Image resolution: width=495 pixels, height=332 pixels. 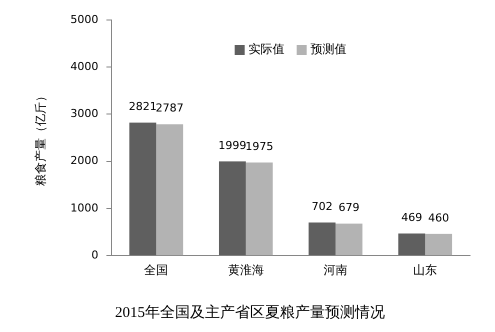 What do you see at coordinates (94, 255) in the screenshot?
I see `y-tick-label: 0` at bounding box center [94, 255].